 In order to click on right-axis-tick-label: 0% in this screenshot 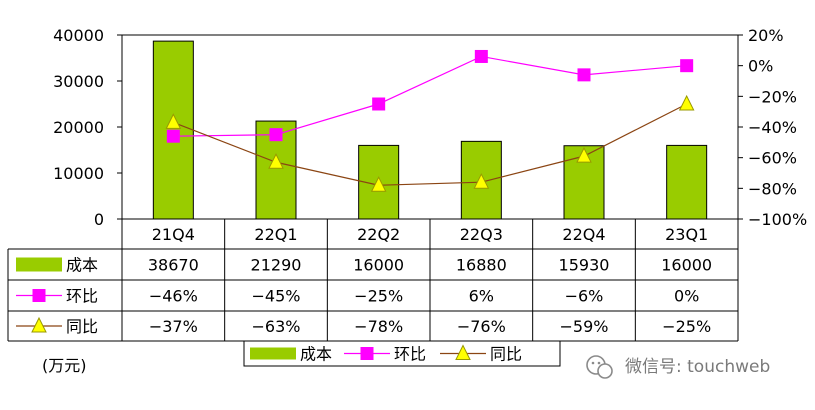, I will do `click(760, 66)`.